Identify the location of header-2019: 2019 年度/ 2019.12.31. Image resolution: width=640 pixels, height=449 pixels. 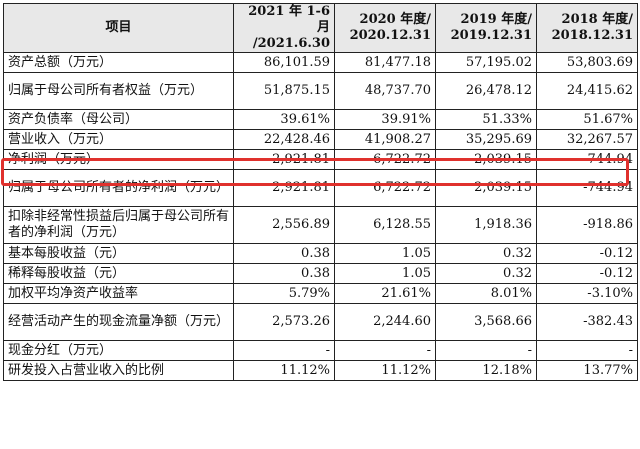
(486, 28).